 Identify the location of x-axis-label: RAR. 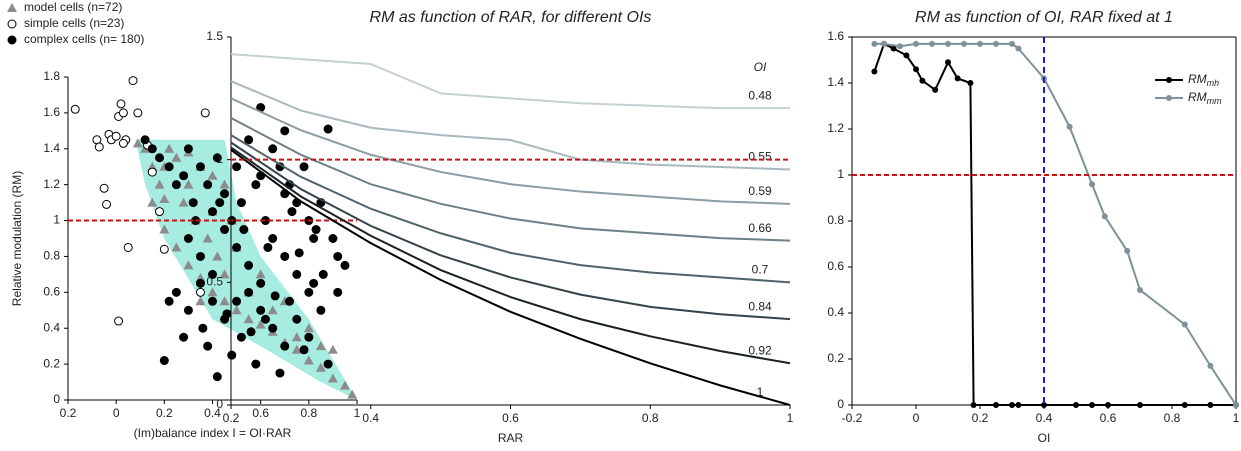
(511, 438).